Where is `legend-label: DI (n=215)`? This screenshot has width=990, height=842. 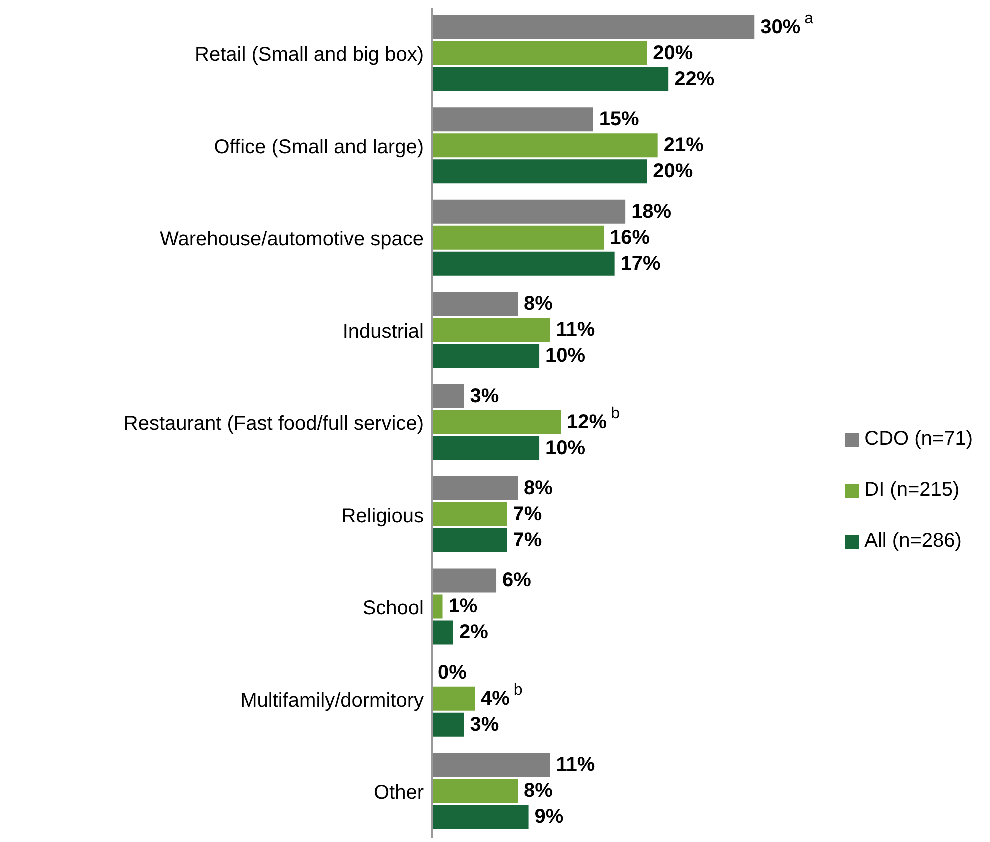
legend-label: DI (n=215) is located at coordinates (912, 490).